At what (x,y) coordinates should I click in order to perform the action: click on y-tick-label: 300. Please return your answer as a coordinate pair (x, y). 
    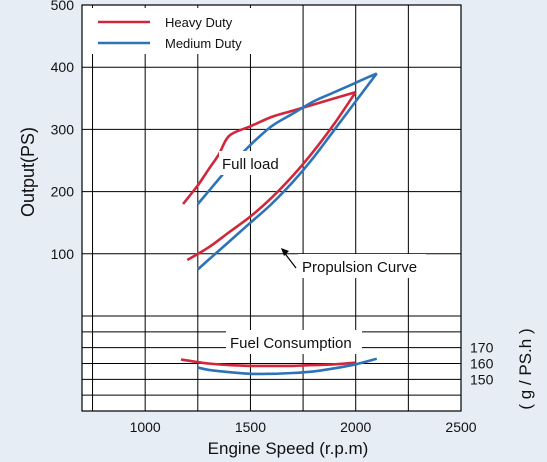
    Looking at the image, I should click on (63, 129).